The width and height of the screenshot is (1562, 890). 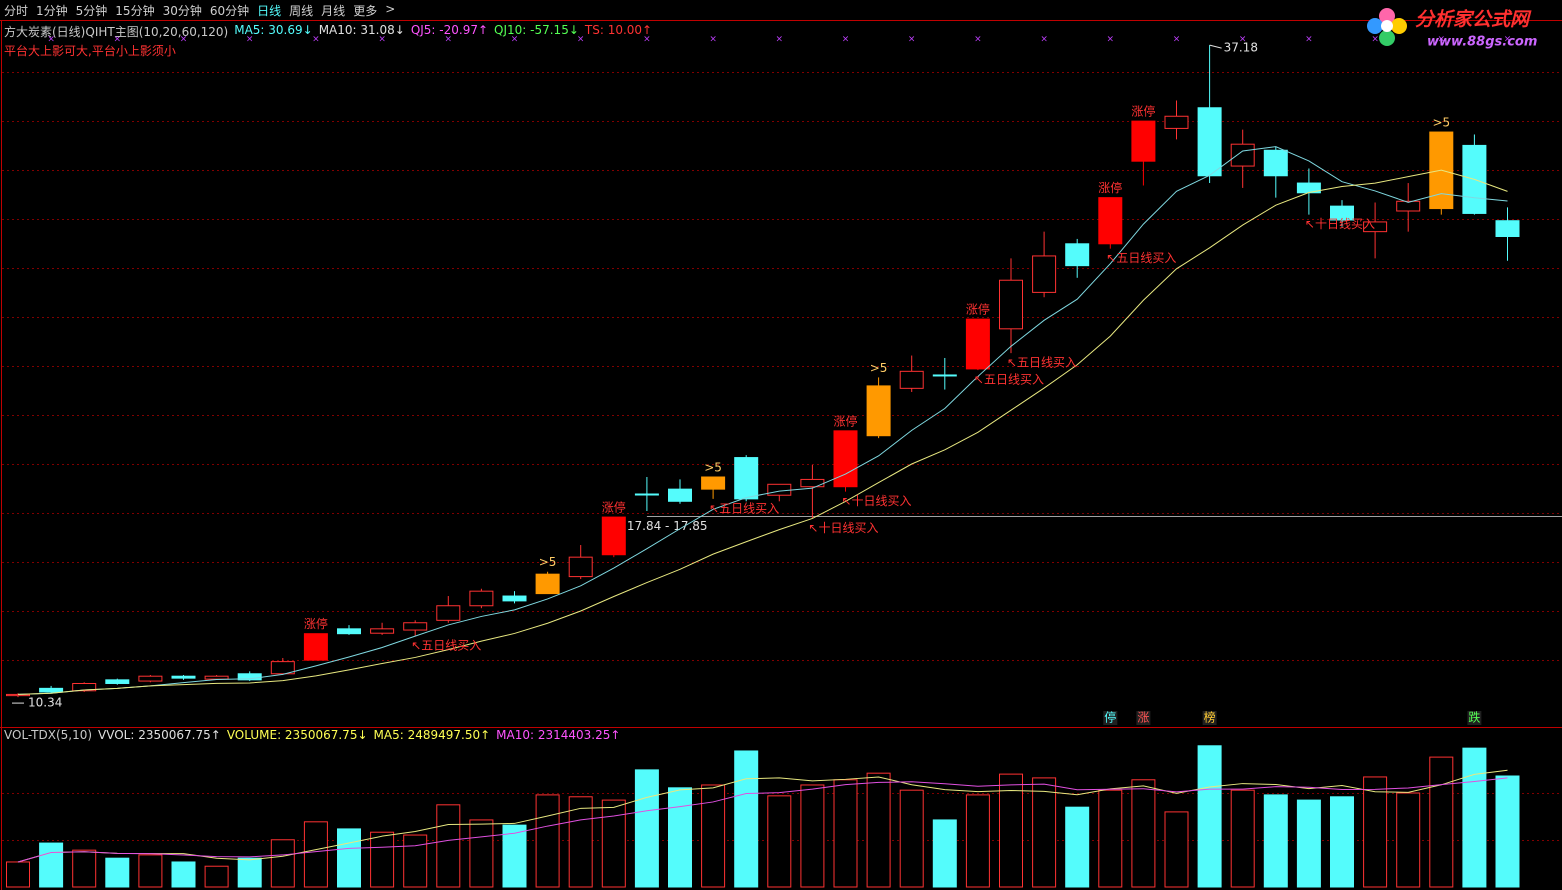 What do you see at coordinates (159, 735) in the screenshot?
I see `legend-item: VVOL: 2350067.75↑` at bounding box center [159, 735].